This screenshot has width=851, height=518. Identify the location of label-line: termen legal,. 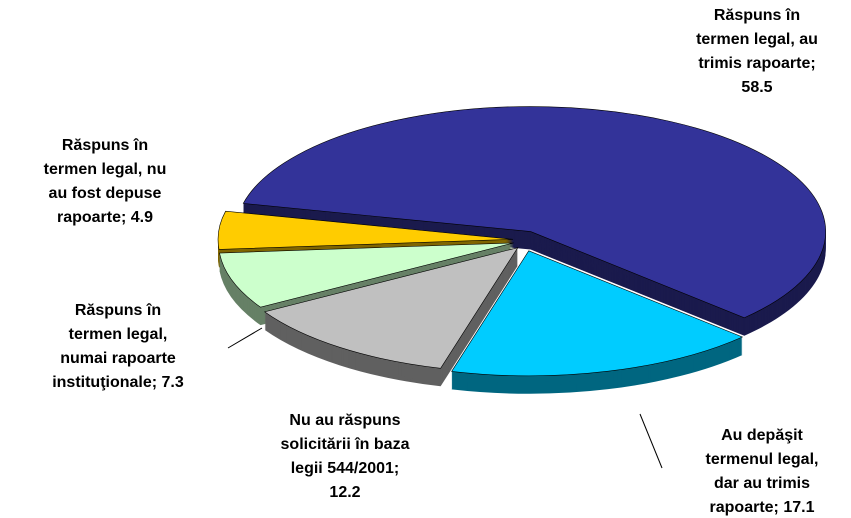
(118, 334).